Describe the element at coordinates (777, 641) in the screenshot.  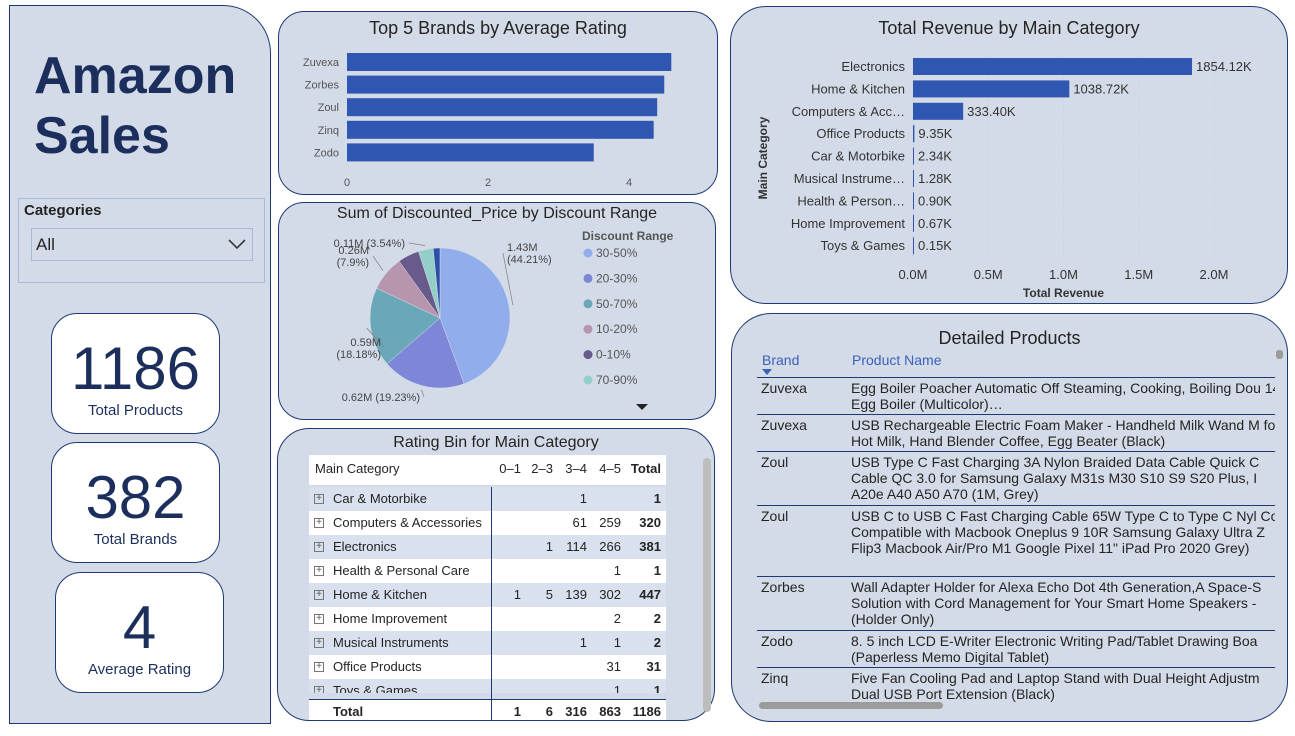
I see `brand-cell: Zodo` at that location.